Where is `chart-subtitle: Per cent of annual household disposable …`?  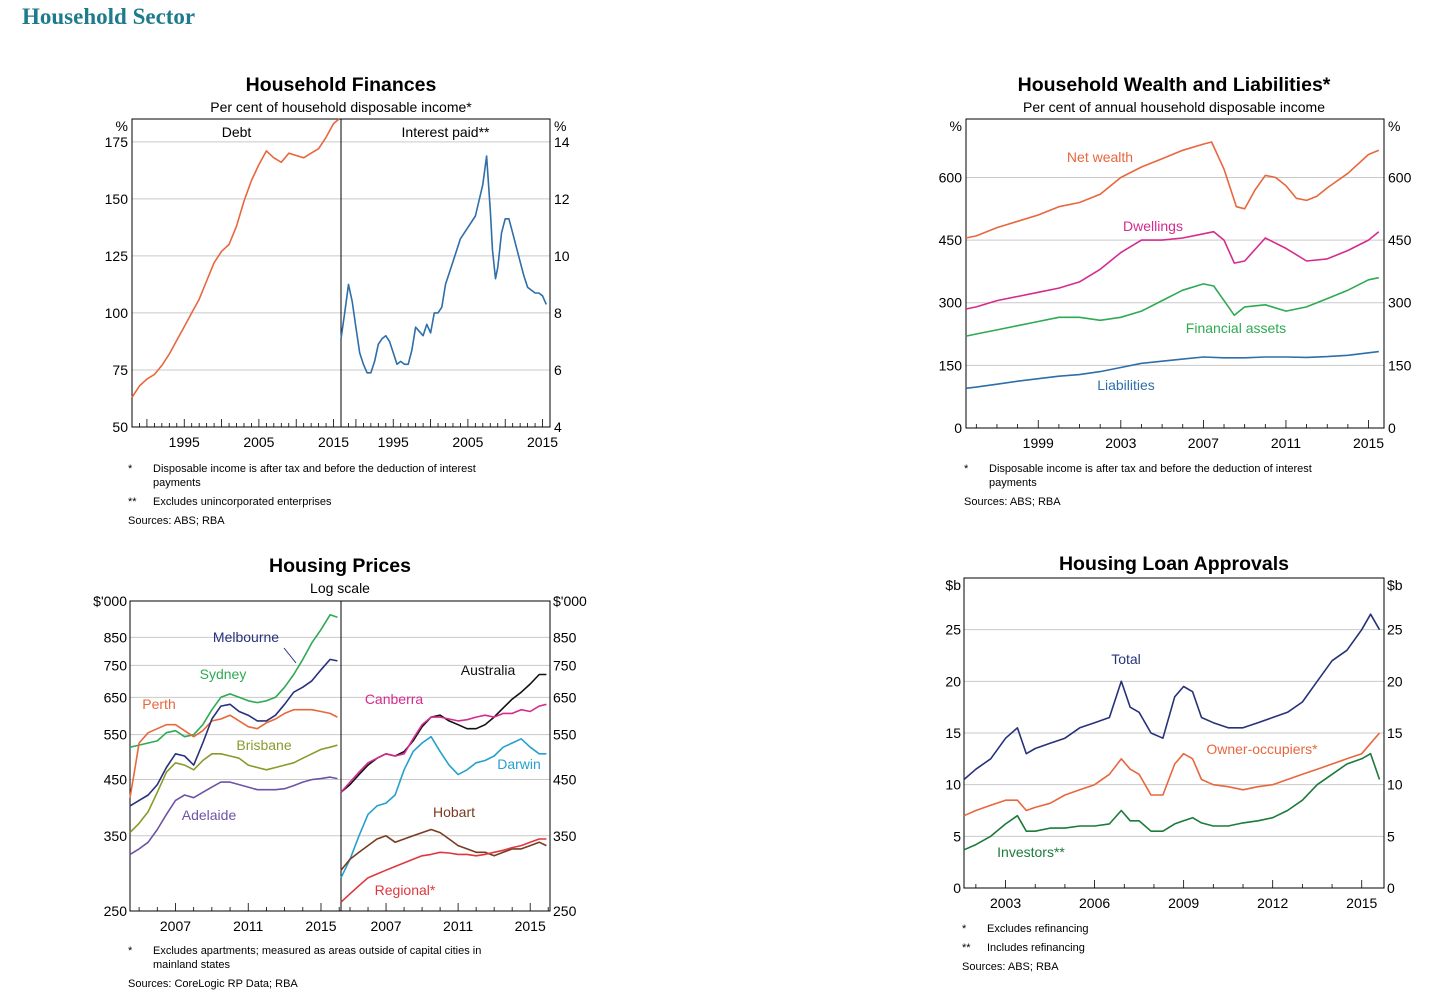
chart-subtitle: Per cent of annual household disposable … is located at coordinates (1174, 107).